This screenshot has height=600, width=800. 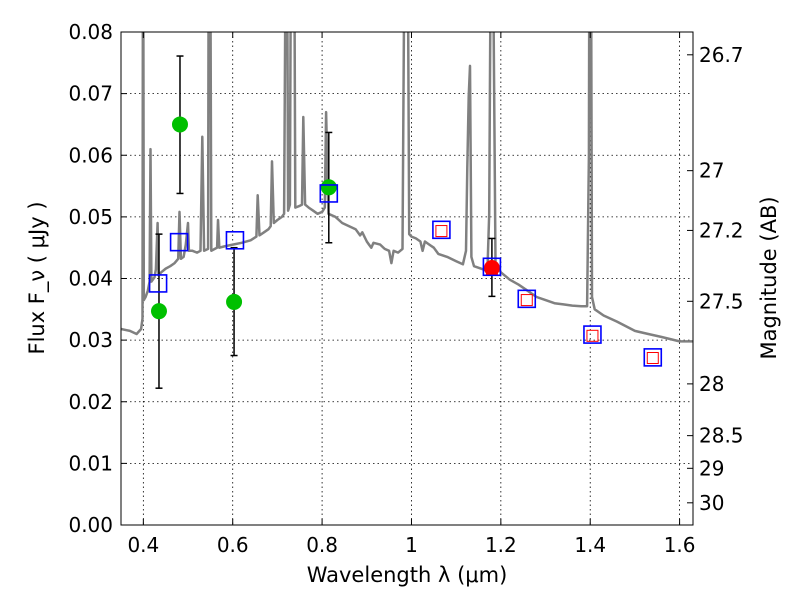 I want to click on y2-tick-label: 30, so click(x=711, y=503).